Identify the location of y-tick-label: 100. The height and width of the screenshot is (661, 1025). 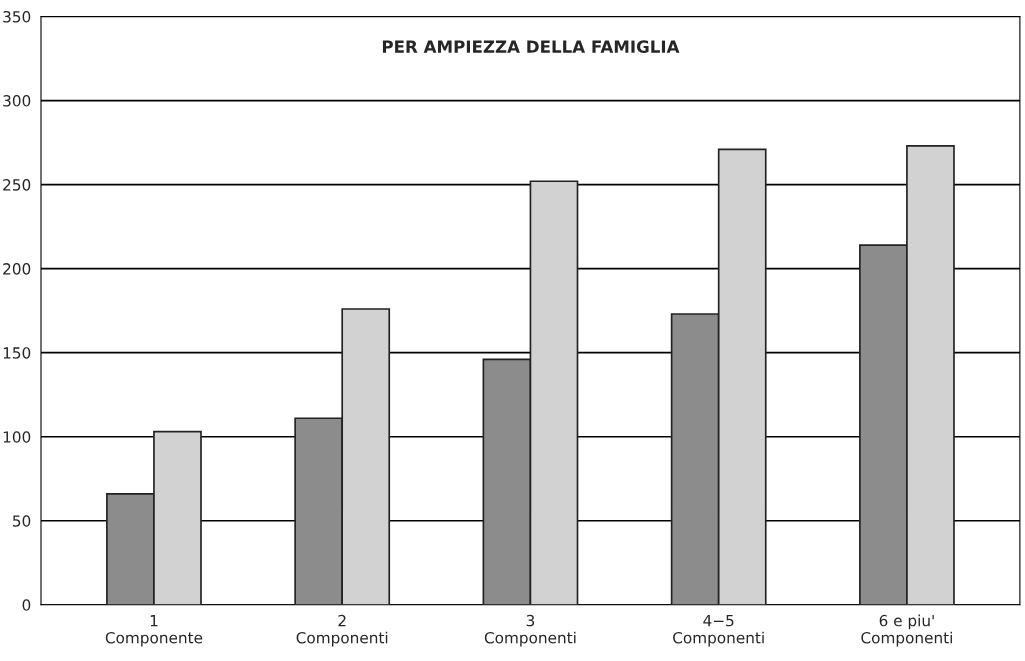
(17, 437).